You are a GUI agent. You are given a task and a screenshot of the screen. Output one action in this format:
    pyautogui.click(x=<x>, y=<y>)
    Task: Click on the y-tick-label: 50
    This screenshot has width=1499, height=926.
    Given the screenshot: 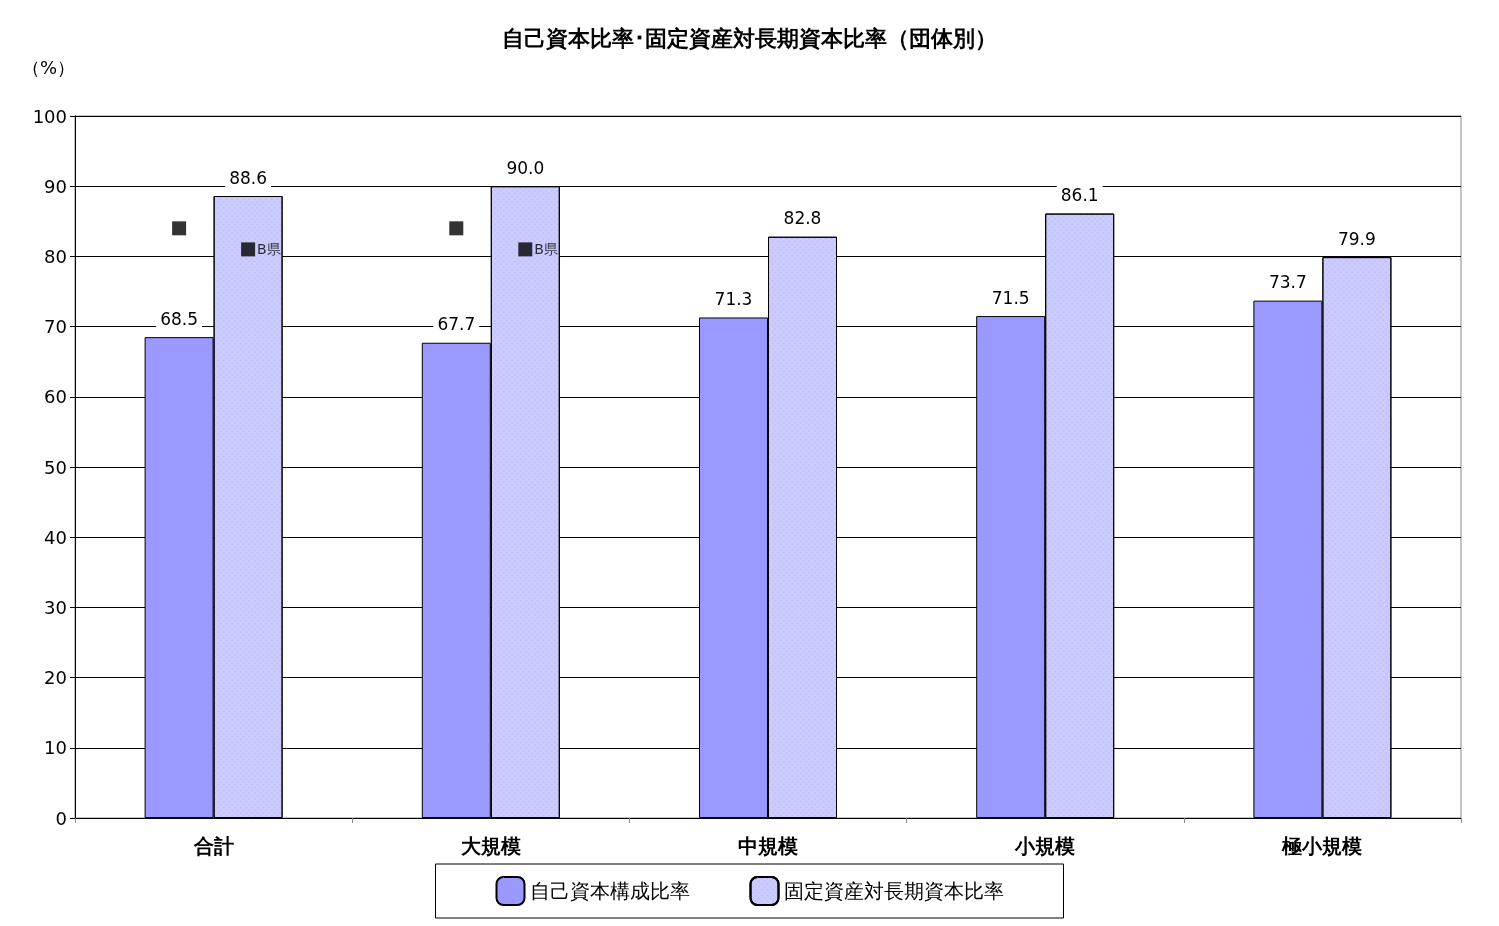 What is the action you would take?
    pyautogui.click(x=55, y=467)
    